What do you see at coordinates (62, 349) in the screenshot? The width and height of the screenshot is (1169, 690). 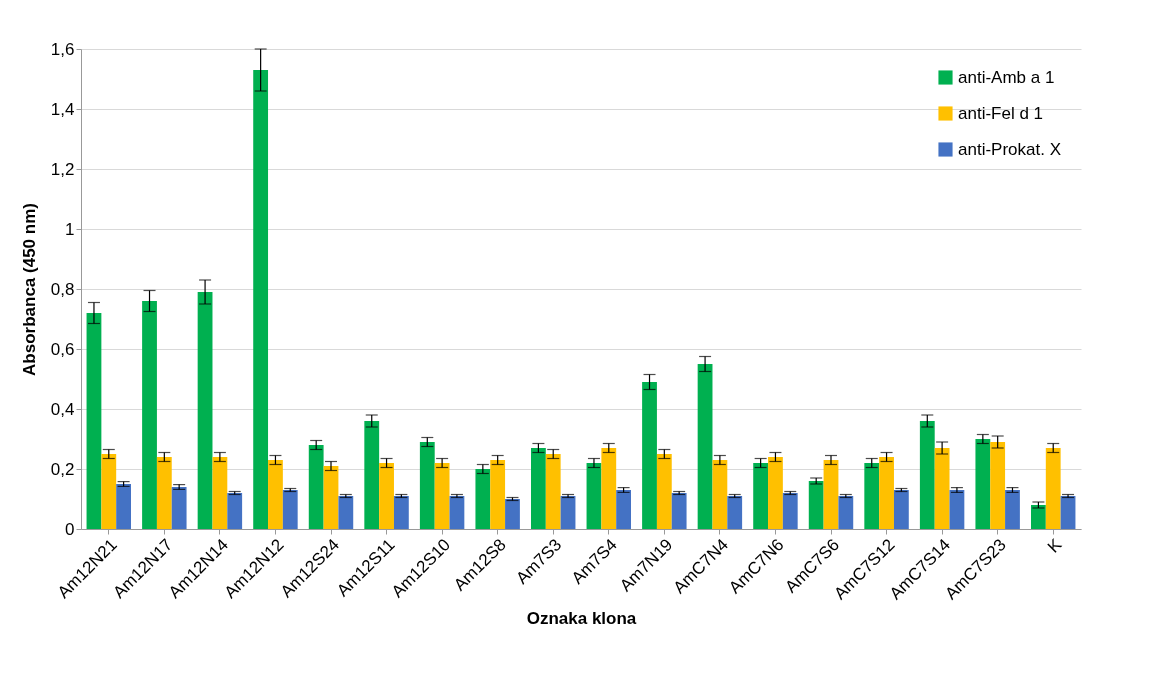 I see `y-tick-label: 0,6` at bounding box center [62, 349].